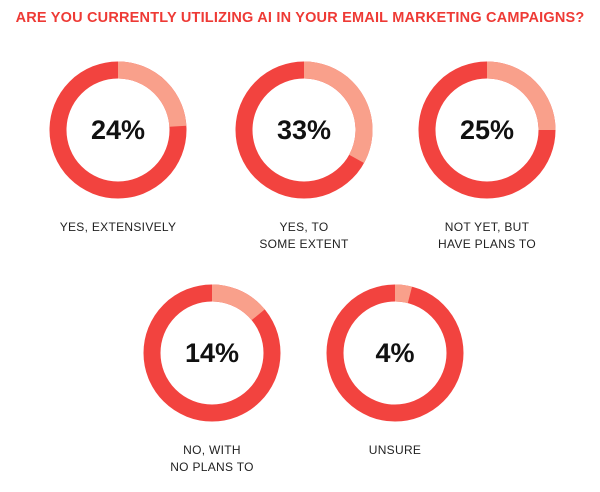 This screenshot has width=600, height=492. I want to click on value-label: 24%, so click(118, 130).